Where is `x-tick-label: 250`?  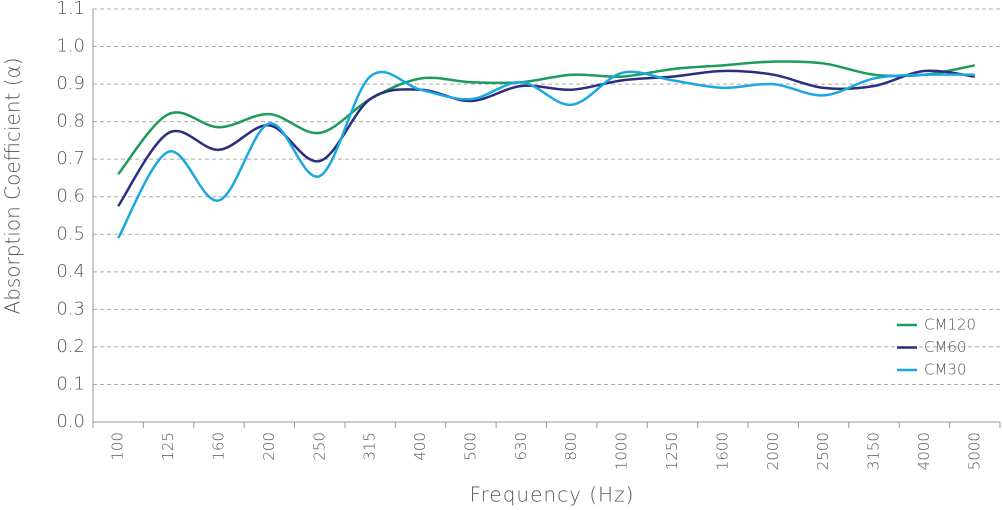 x-tick-label: 250 is located at coordinates (319, 446).